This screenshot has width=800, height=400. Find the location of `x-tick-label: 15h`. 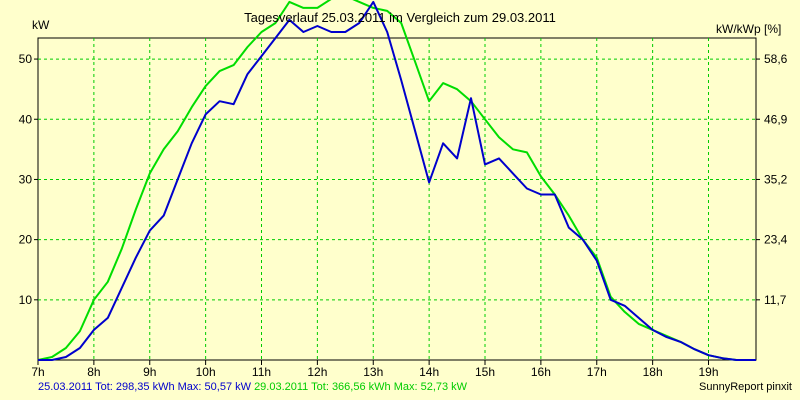

x-tick-label: 15h is located at coordinates (485, 372).